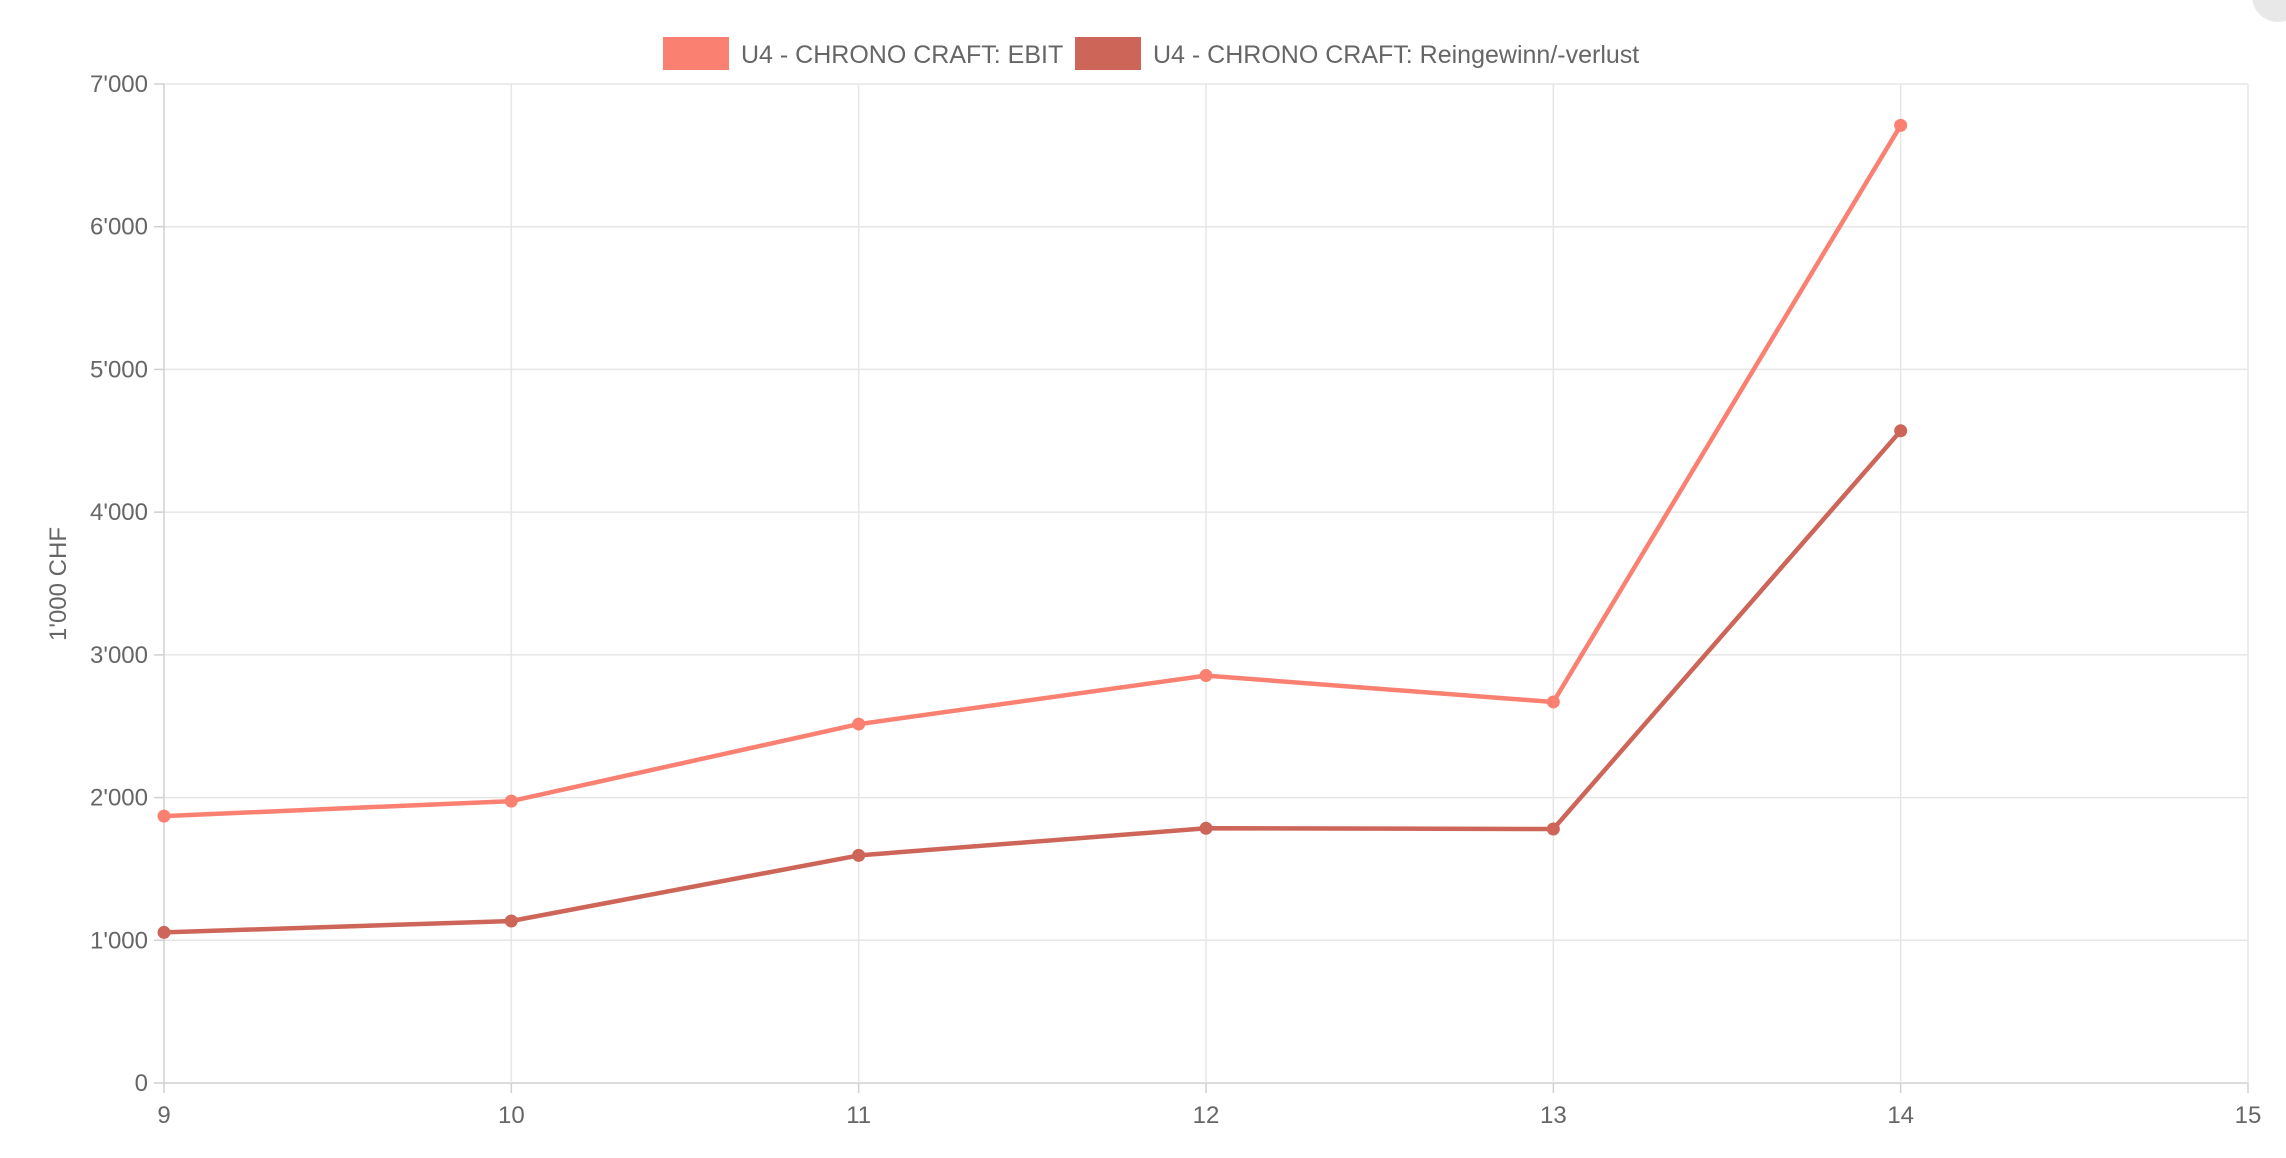 Image resolution: width=2286 pixels, height=1158 pixels. What do you see at coordinates (141, 1083) in the screenshot?
I see `y-tick-label: 0` at bounding box center [141, 1083].